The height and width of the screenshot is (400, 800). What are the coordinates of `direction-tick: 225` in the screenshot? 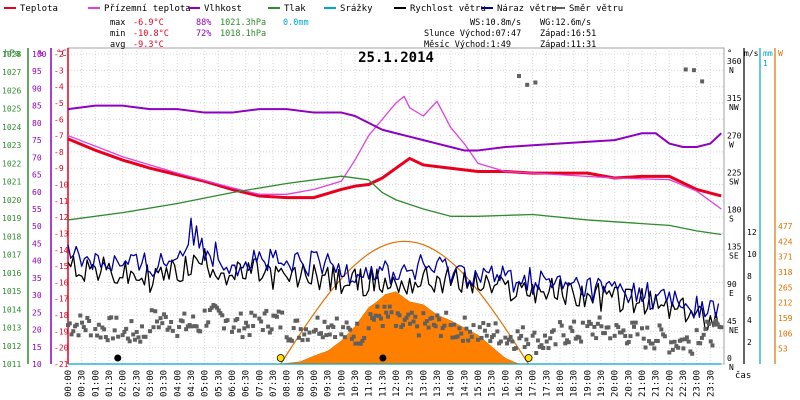 It's located at (734, 172).